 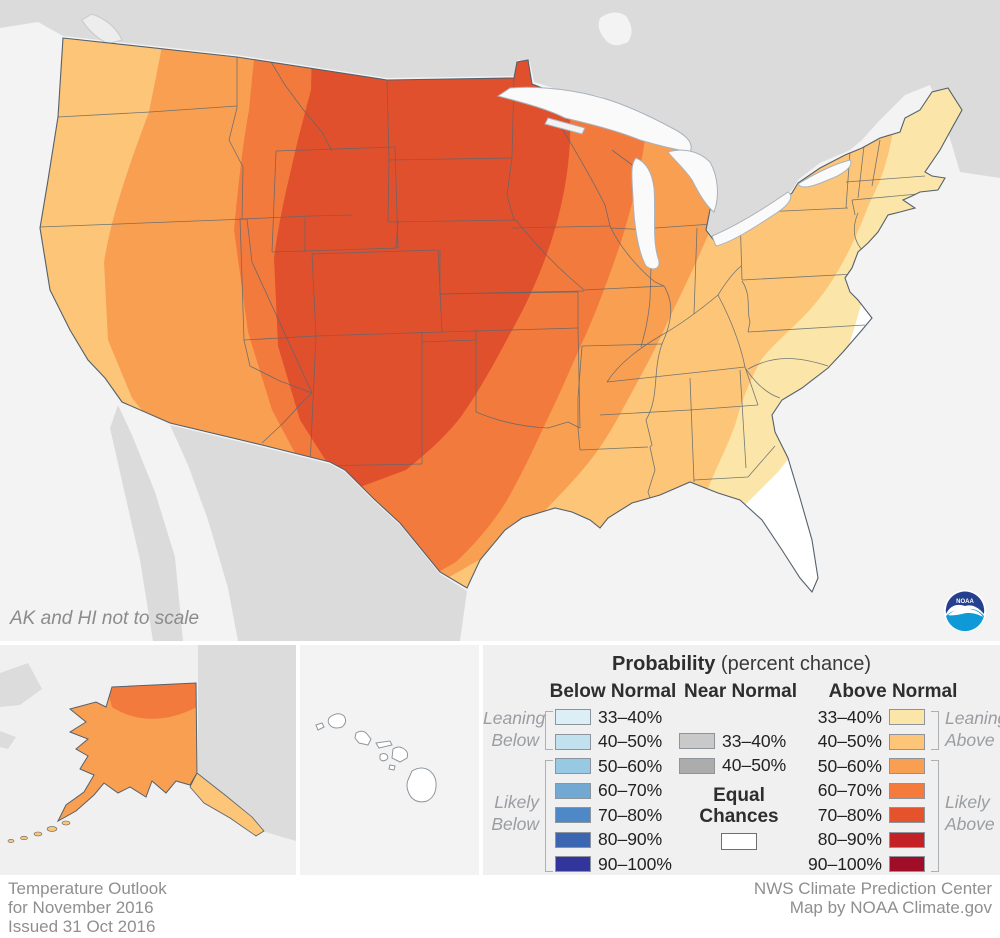 I want to click on aleutian-islands, so click(x=39, y=831).